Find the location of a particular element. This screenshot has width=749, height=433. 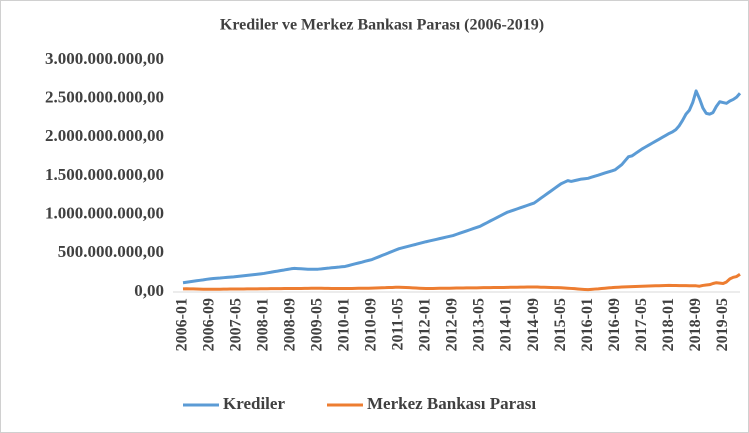

series-line is located at coordinates (461, 282).